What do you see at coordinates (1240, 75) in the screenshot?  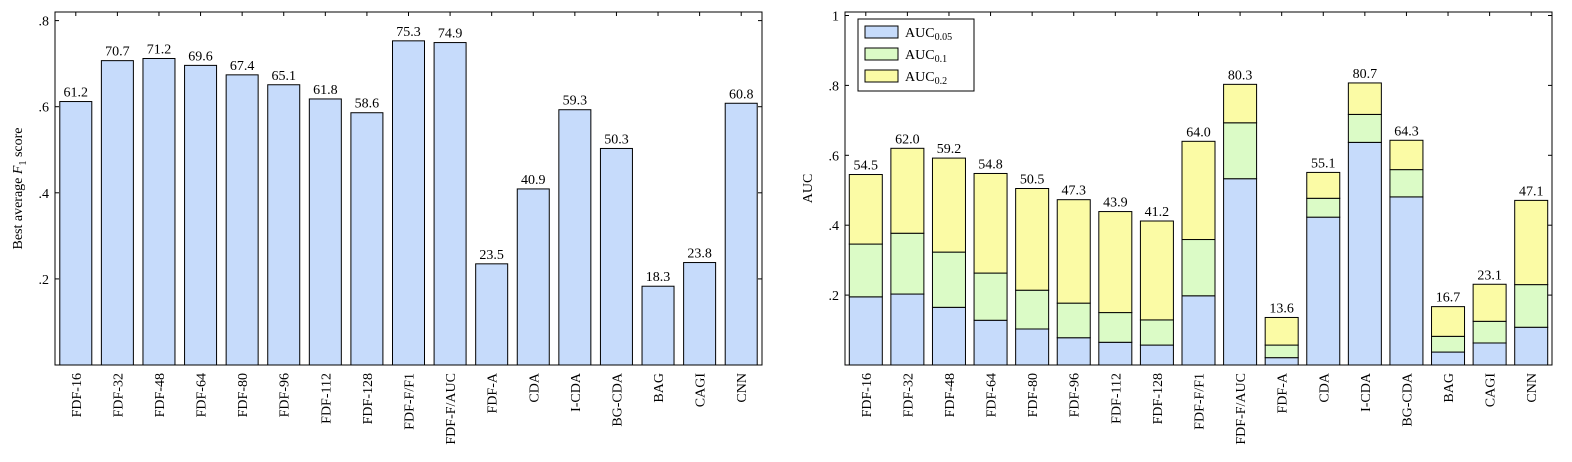 I see `data-label: 80.3` at bounding box center [1240, 75].